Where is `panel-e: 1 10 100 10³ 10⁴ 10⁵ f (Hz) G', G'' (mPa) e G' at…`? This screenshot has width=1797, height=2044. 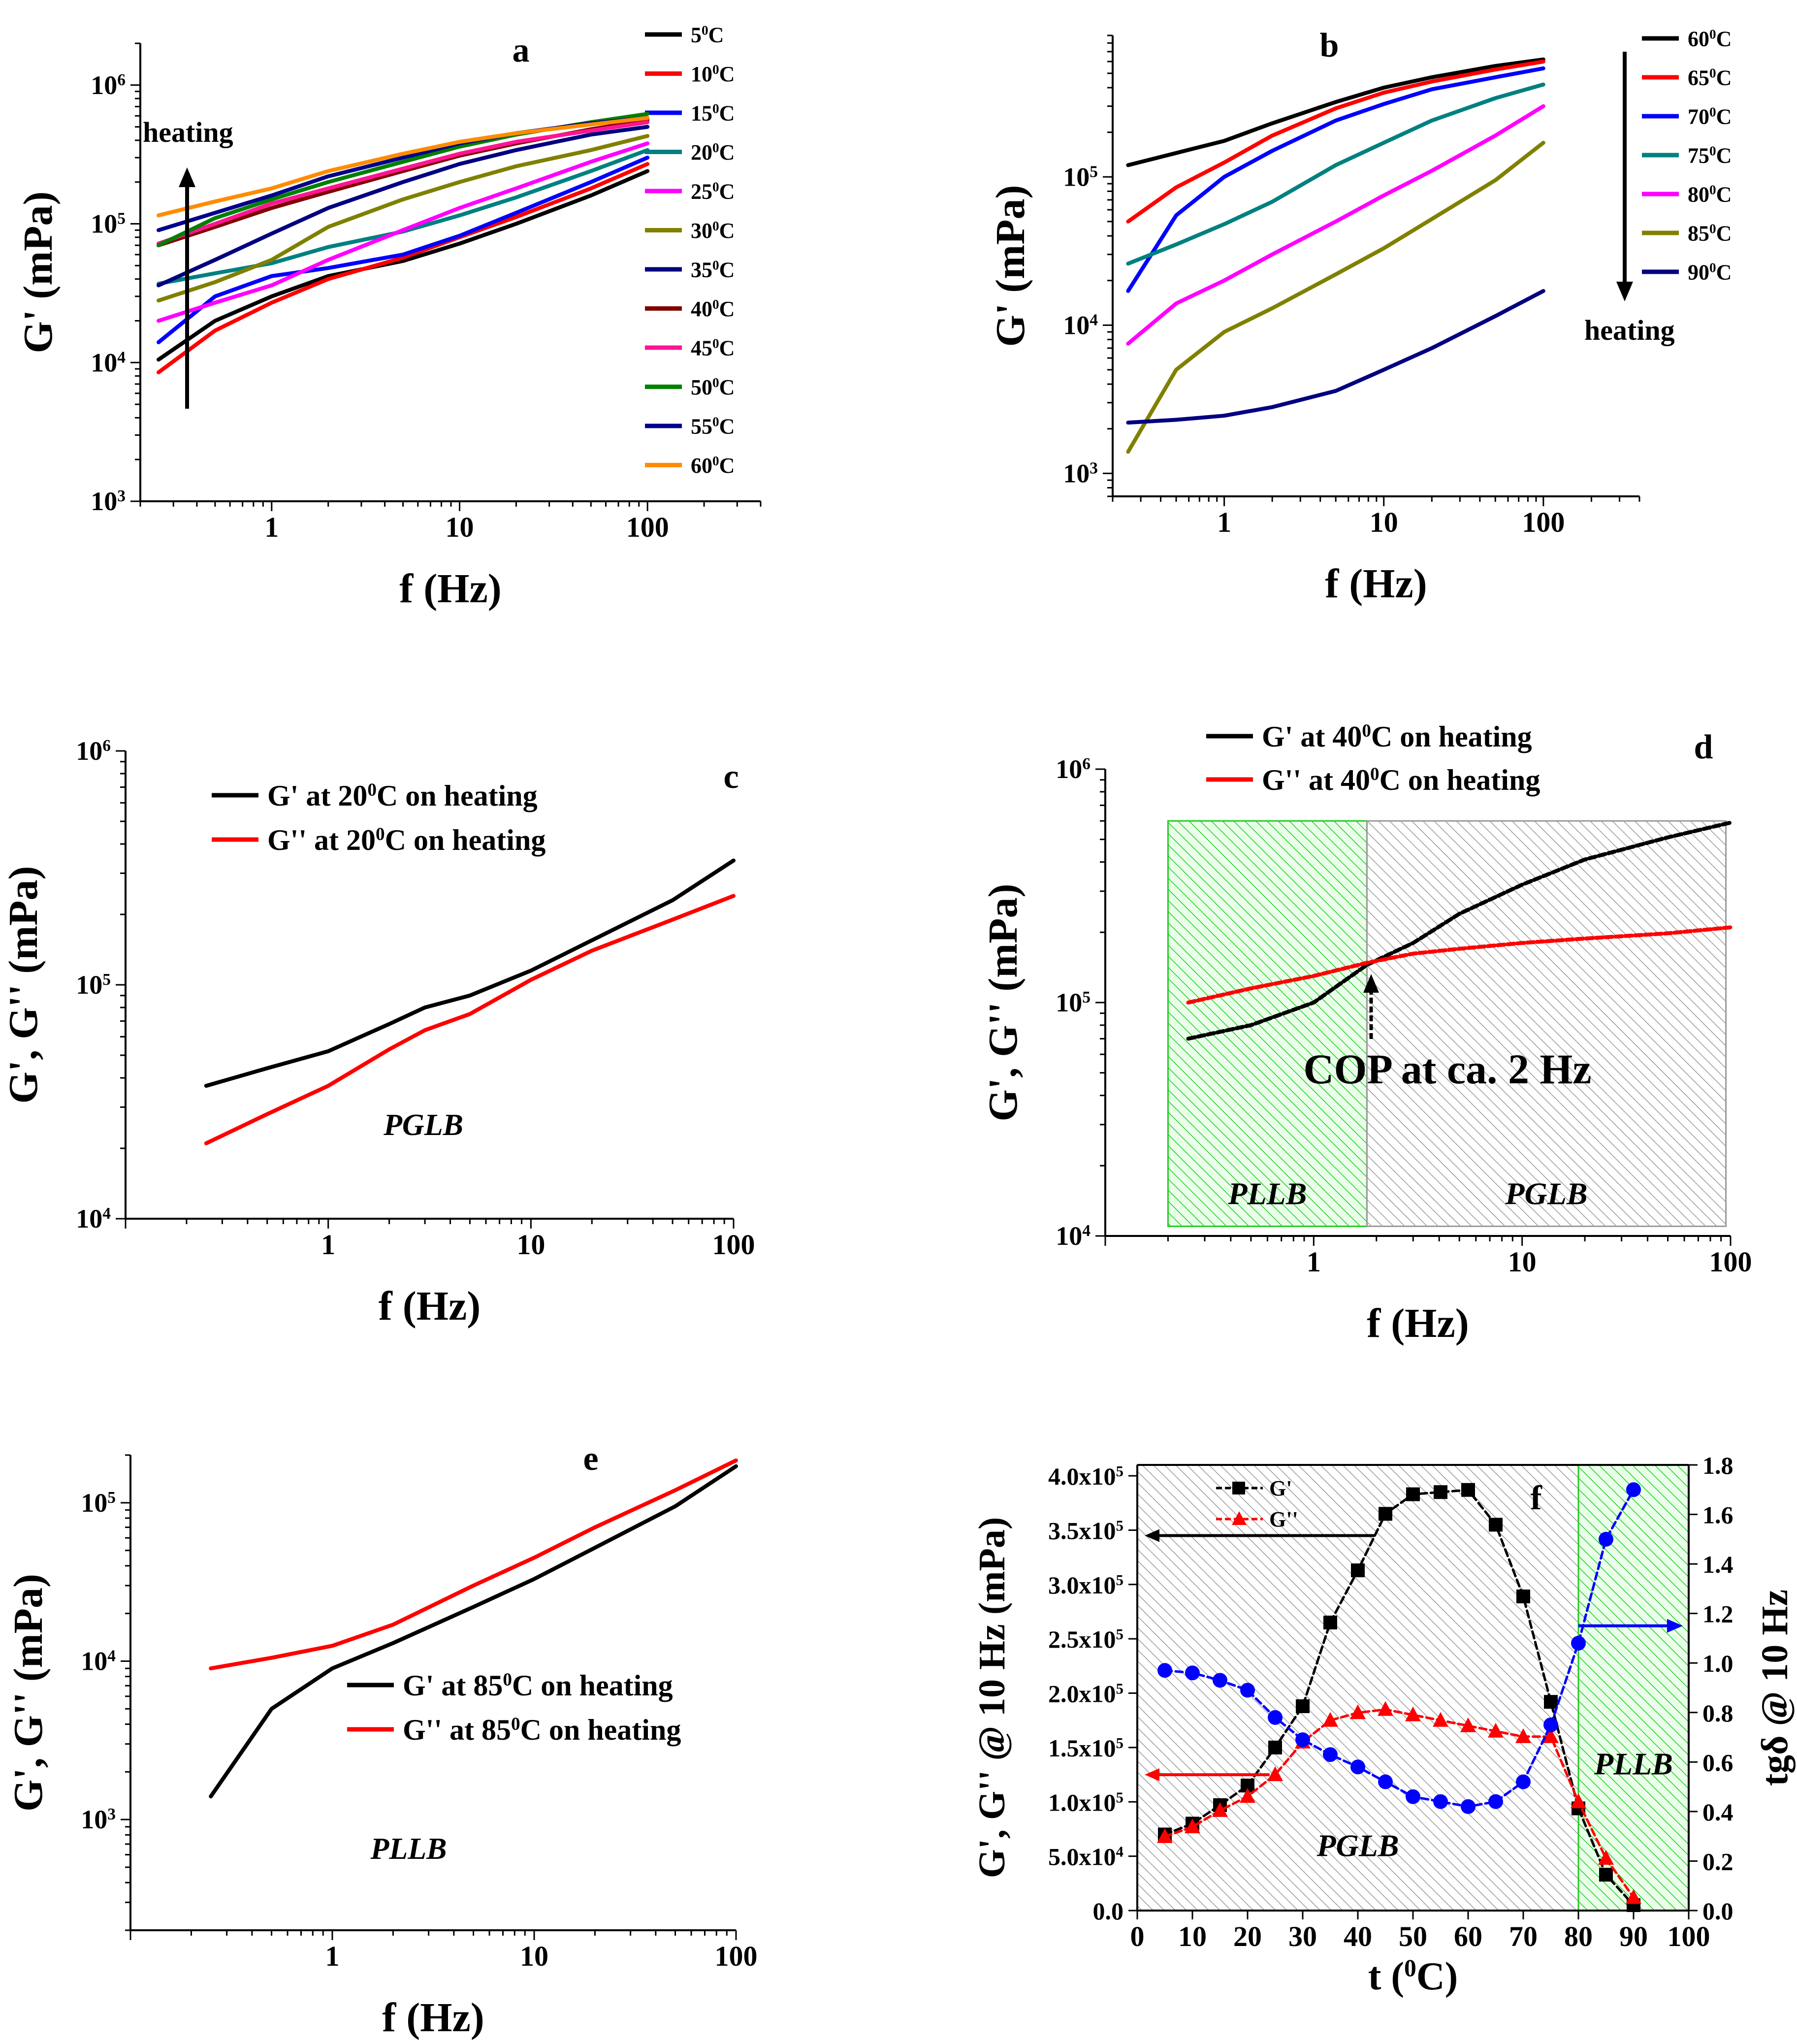
panel-e: 1 10 100 10³ 10⁴ 10⁵ f (Hz) G', G'' (mPa) e G' at… is located at coordinates (381, 1741).